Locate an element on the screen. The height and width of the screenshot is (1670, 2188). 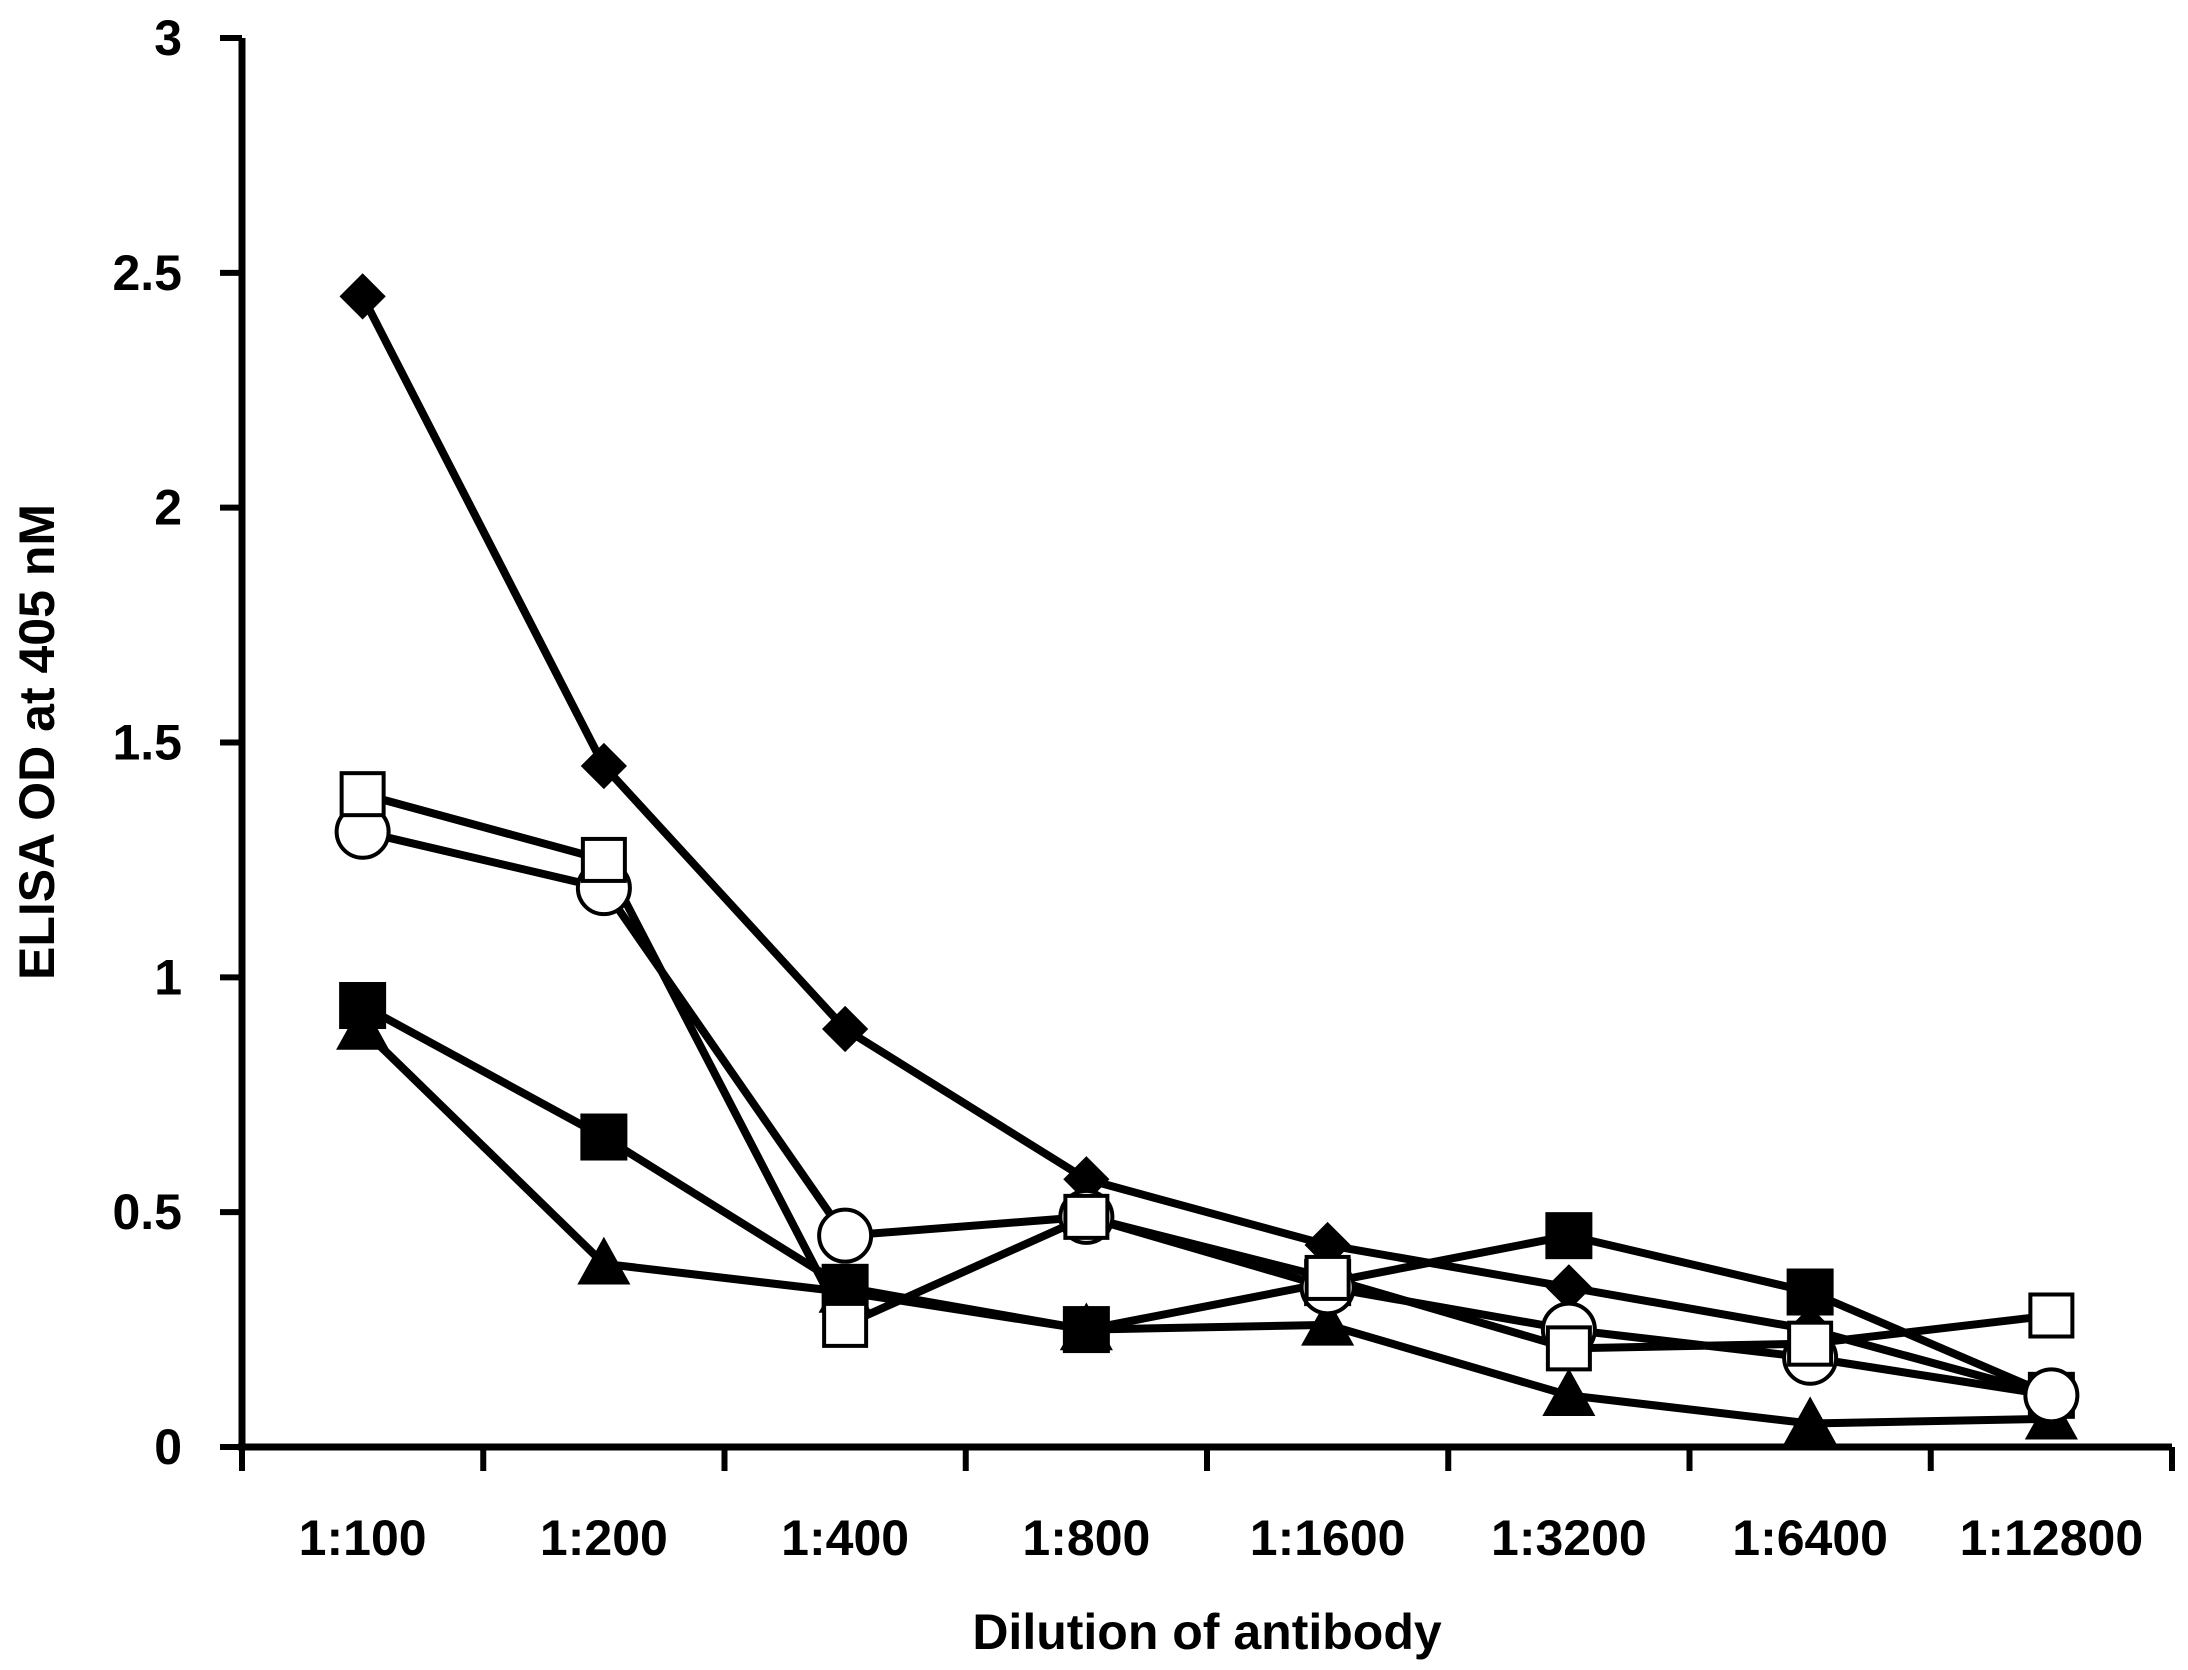
x-tick-label: 1:12800 is located at coordinates (2052, 1538).